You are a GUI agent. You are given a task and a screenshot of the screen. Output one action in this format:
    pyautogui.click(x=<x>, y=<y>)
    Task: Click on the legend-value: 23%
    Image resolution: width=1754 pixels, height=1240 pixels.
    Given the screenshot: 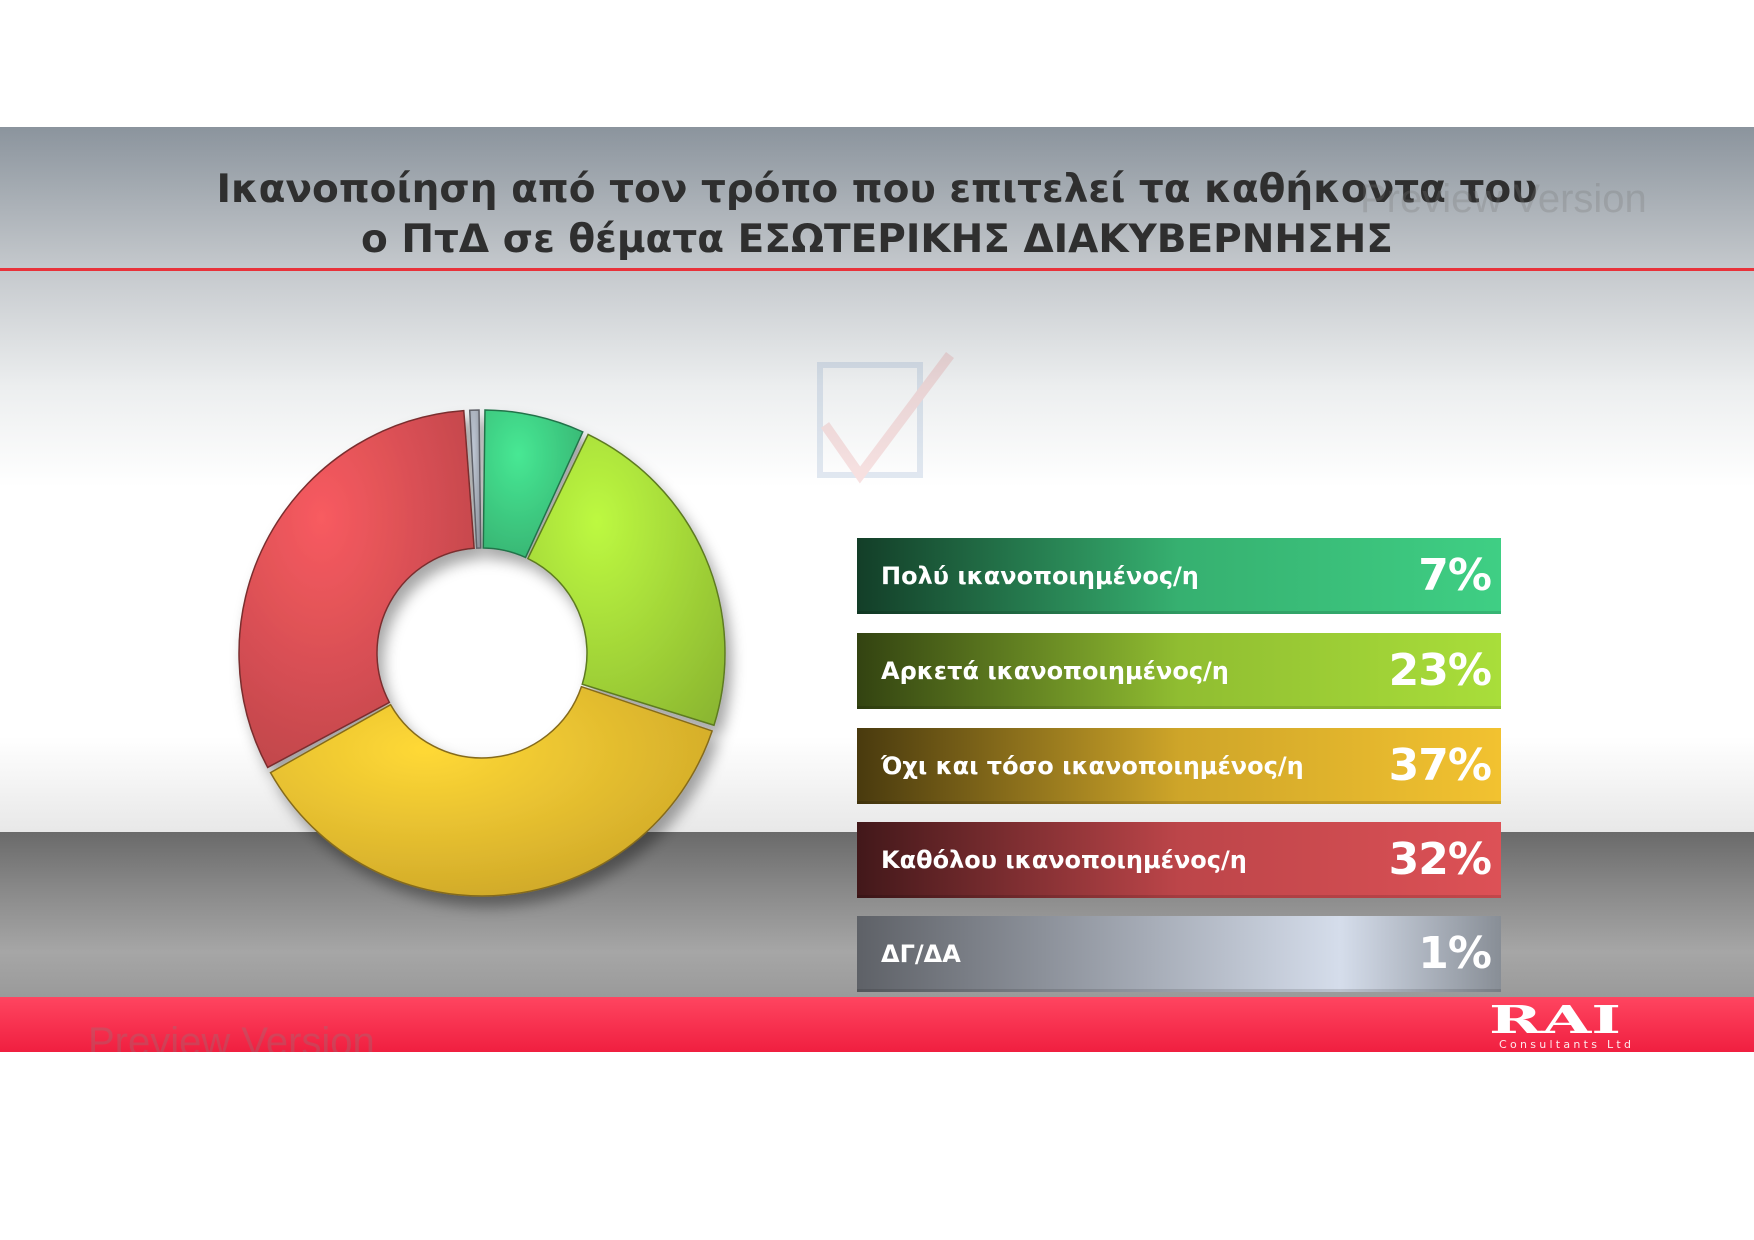 What is the action you would take?
    pyautogui.click(x=1440, y=670)
    